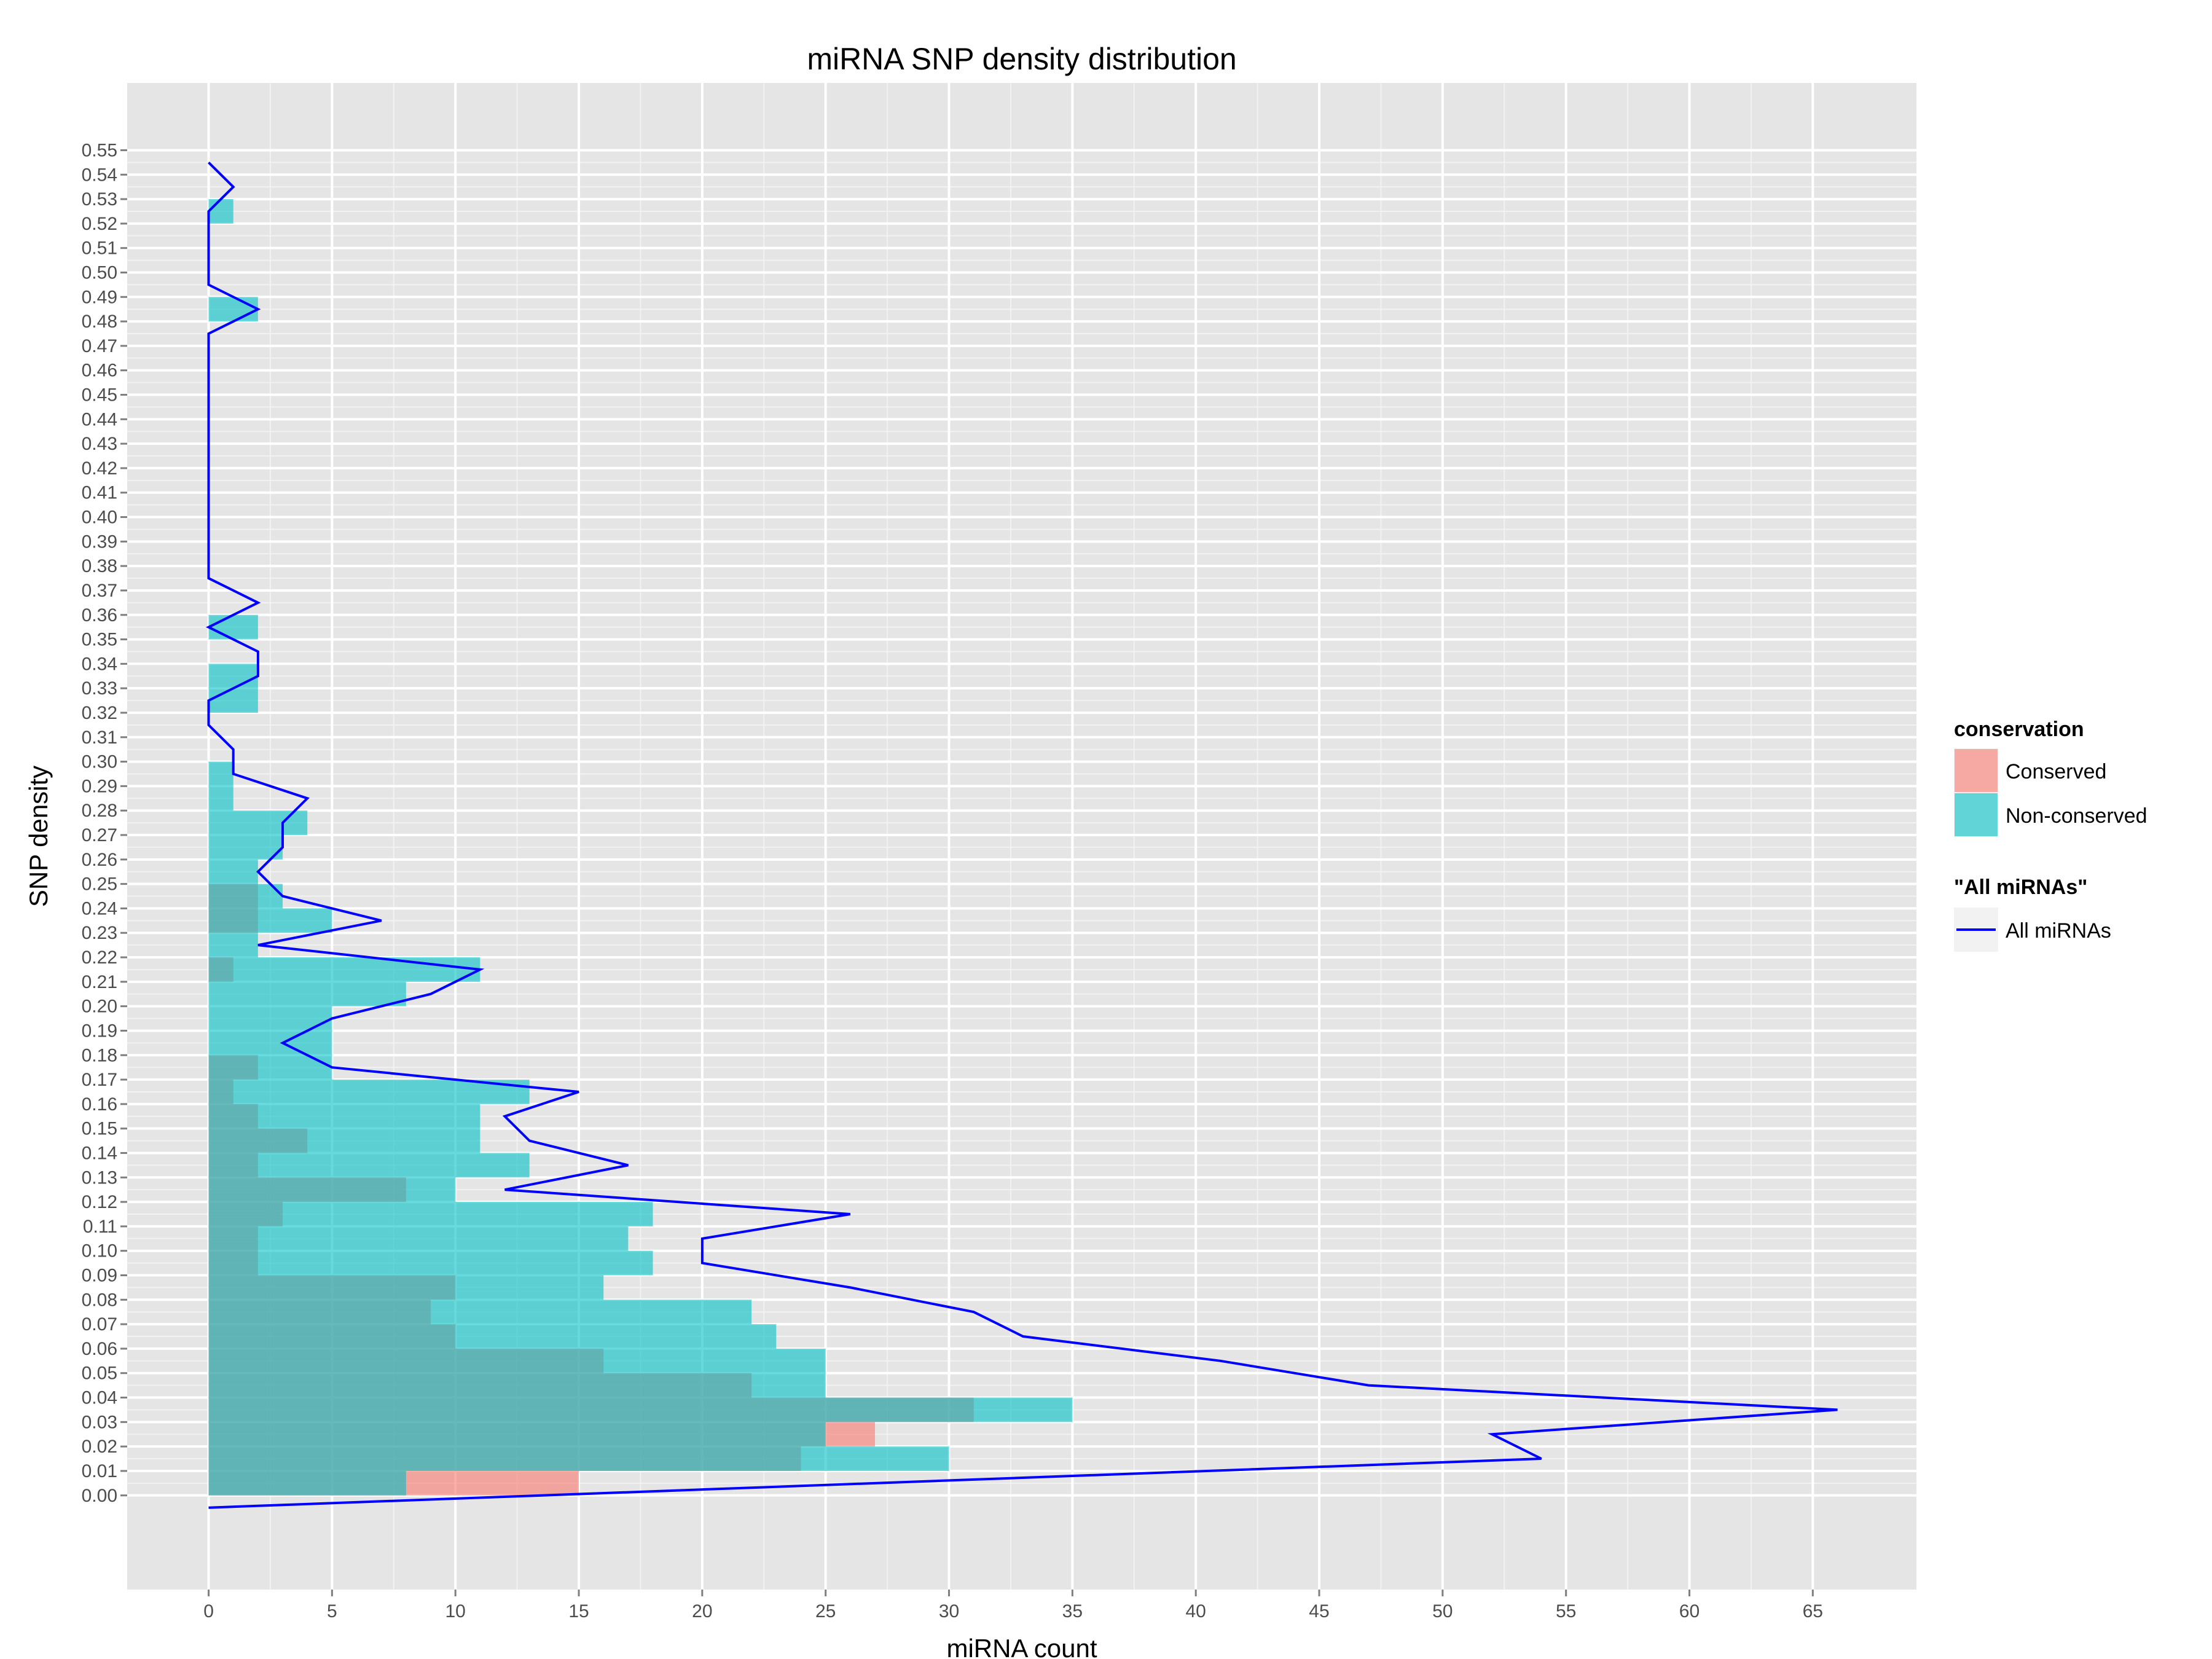 Image resolution: width=2212 pixels, height=1659 pixels. I want to click on legend-label-all-mirnas: All miRNAs, so click(2058, 931).